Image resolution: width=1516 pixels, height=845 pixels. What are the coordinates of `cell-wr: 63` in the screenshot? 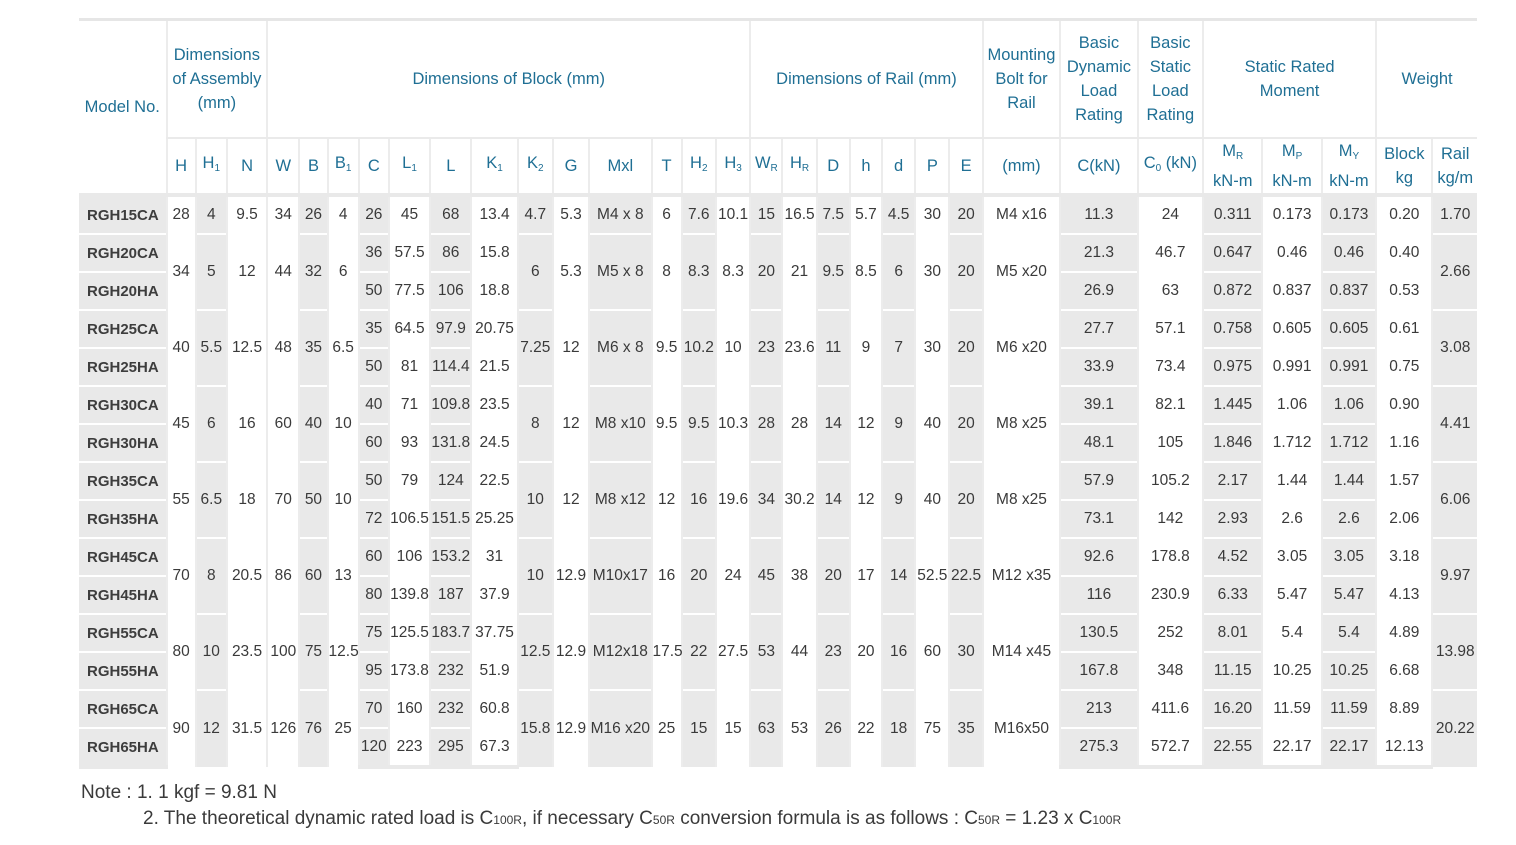 It's located at (766, 728).